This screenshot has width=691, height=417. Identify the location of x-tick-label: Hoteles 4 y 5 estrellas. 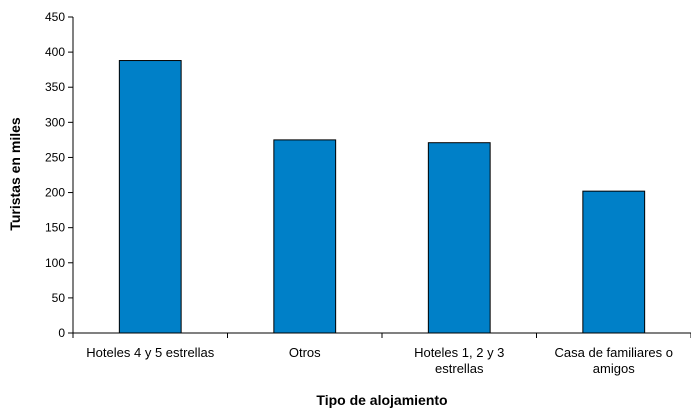
(150, 352).